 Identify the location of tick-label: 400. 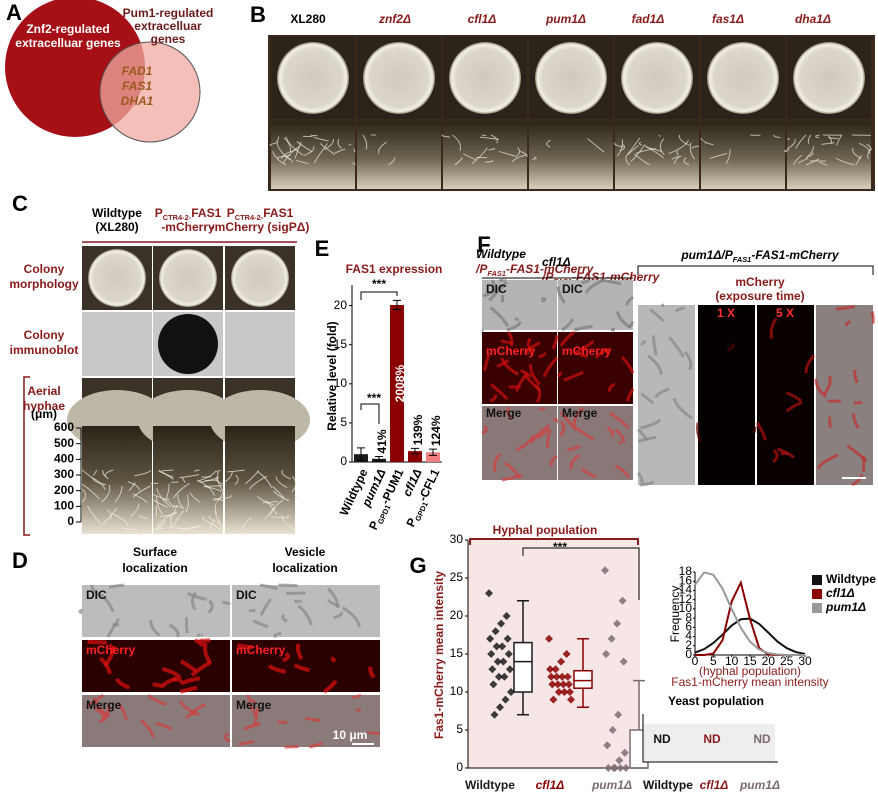
(64, 459).